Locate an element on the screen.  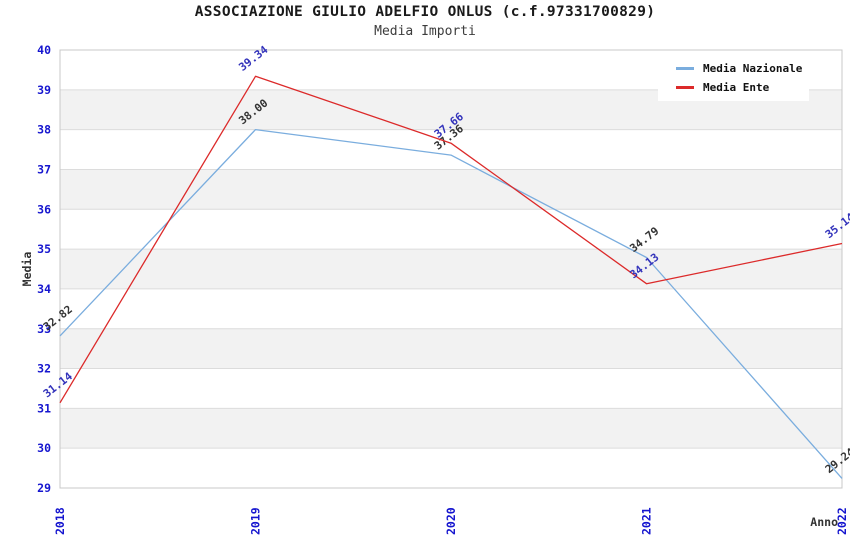
legend: Media Nazionale Media Ente is located at coordinates (733, 78).